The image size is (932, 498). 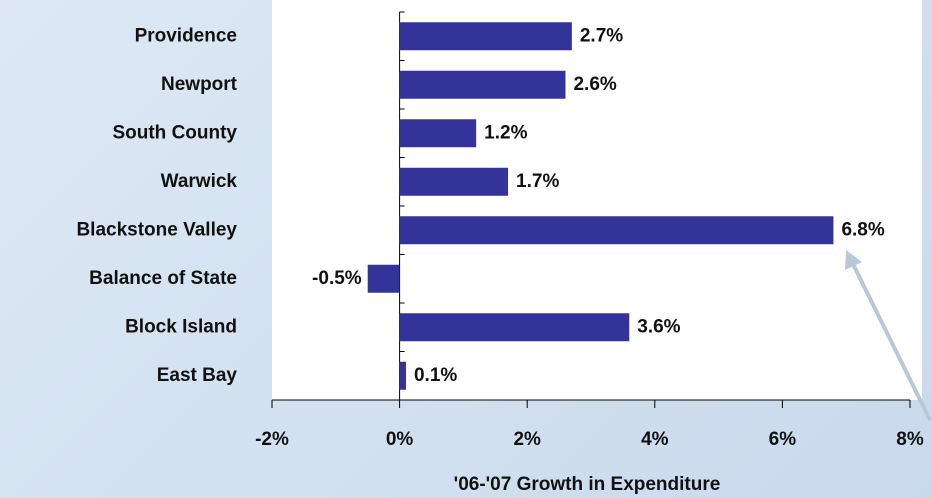 I want to click on data-label: 1.7%, so click(x=537, y=181).